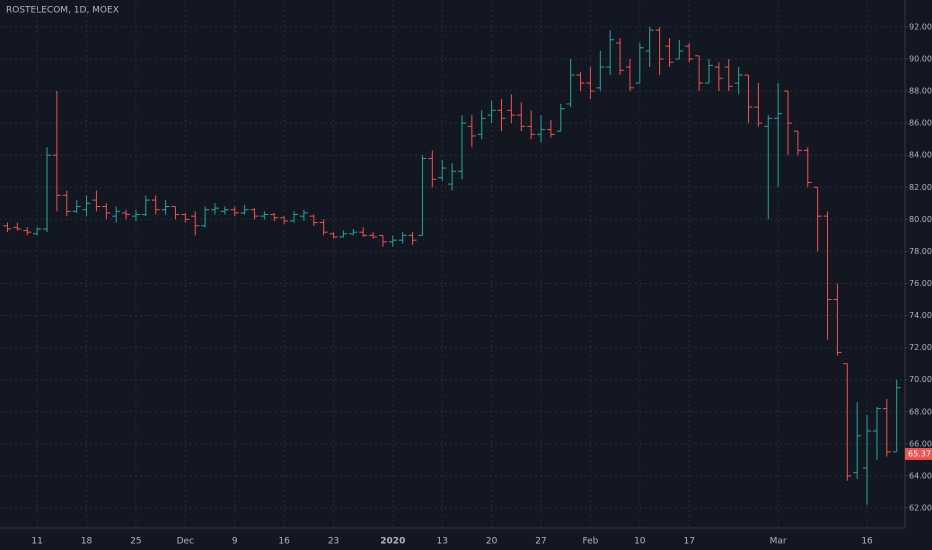  I want to click on x-tick-label: 10, so click(640, 542).